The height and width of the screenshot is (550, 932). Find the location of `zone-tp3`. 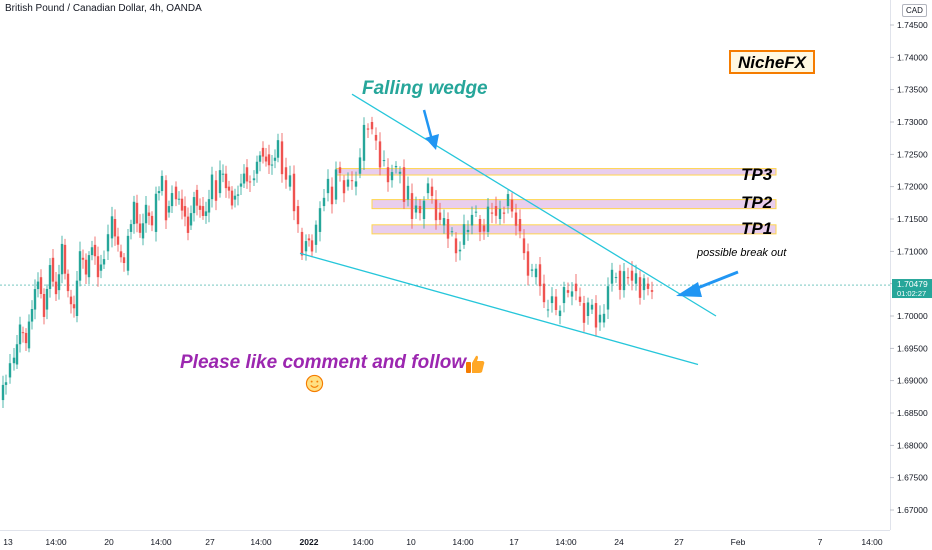

zone-tp3 is located at coordinates (556, 172).